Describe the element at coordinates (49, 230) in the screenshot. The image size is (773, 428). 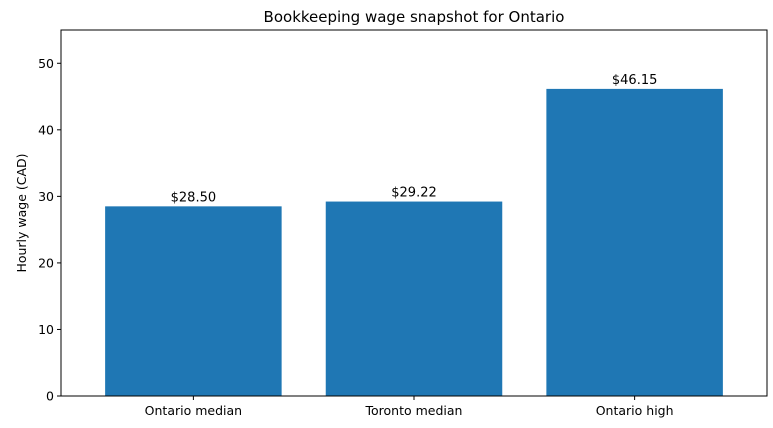
I see `y-ticks-group: 0 10 20 30 40 50` at that location.